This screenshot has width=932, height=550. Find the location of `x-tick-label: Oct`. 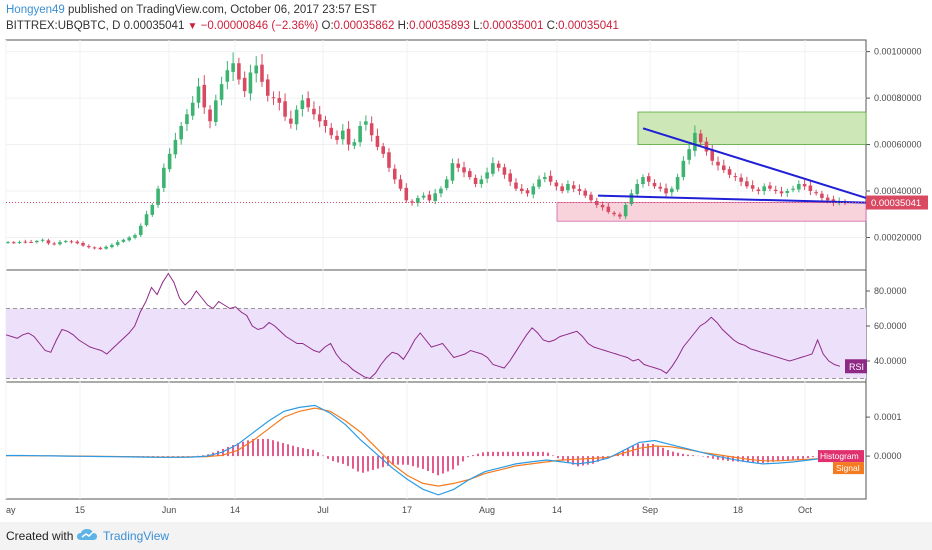

x-tick-label: Oct is located at coordinates (805, 510).